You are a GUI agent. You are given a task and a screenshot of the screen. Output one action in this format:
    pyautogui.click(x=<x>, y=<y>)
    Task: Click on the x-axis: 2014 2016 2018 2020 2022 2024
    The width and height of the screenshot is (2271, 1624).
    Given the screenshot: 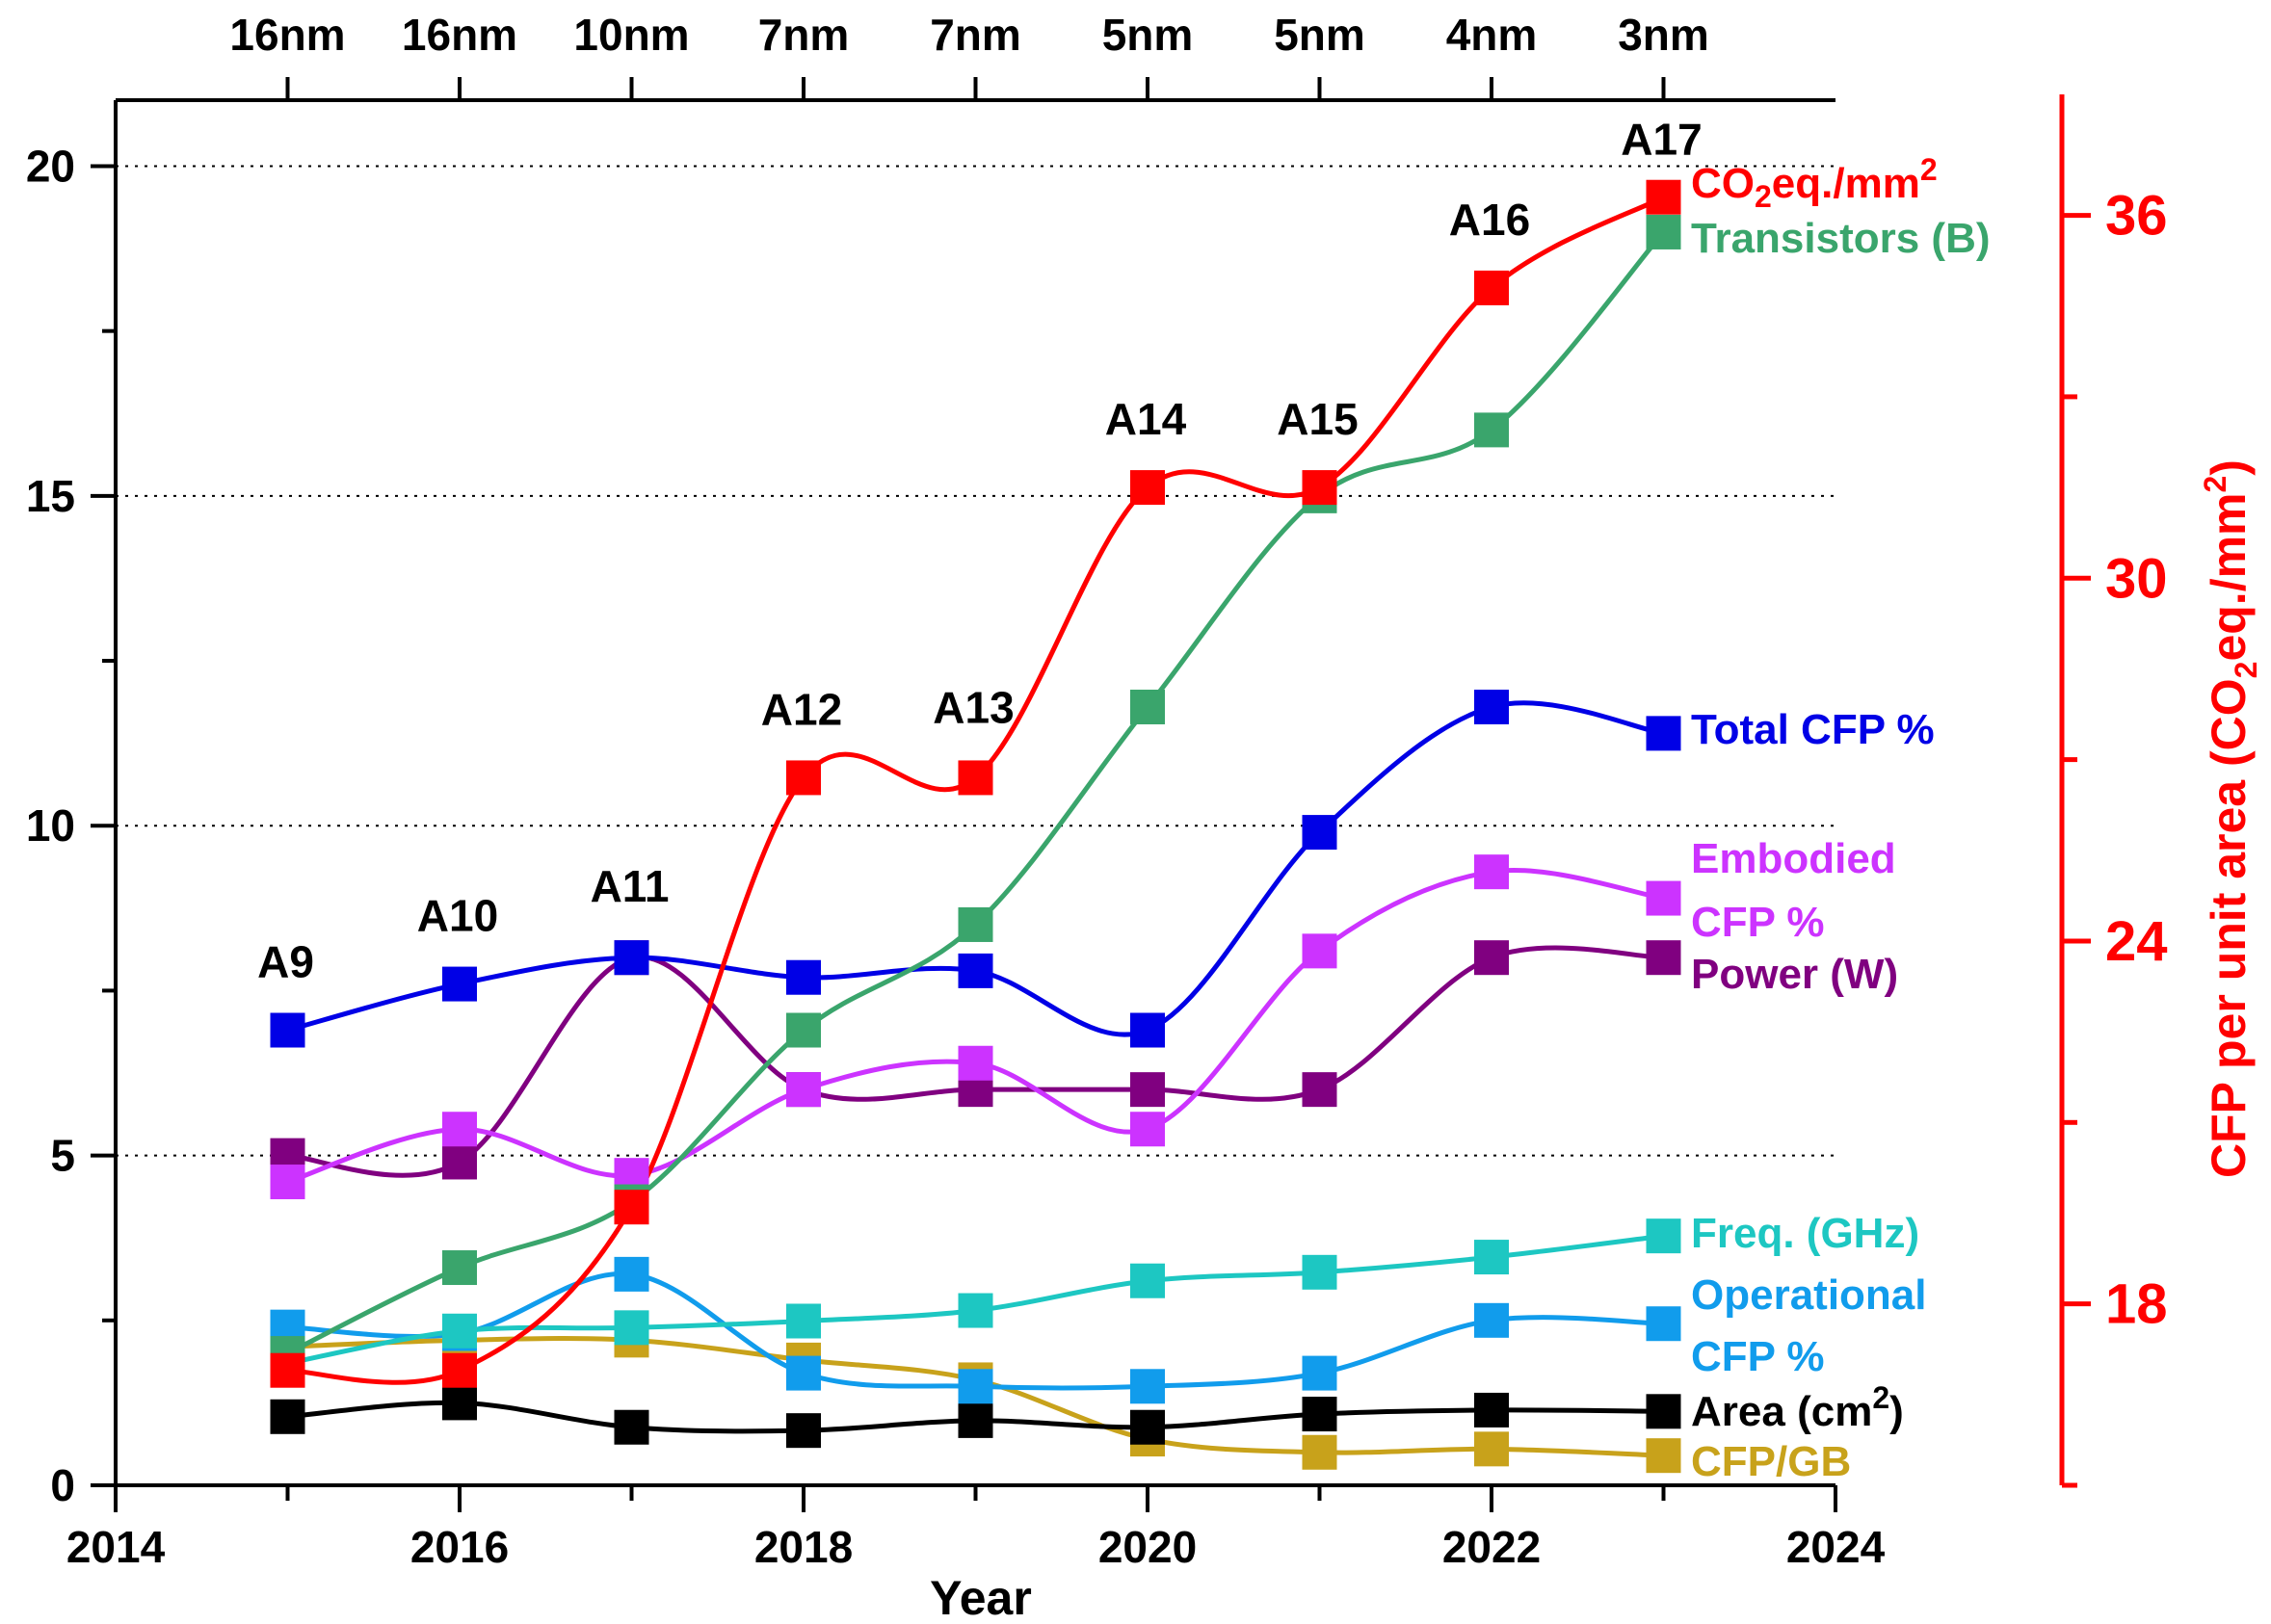 What is the action you would take?
    pyautogui.click(x=976, y=1528)
    